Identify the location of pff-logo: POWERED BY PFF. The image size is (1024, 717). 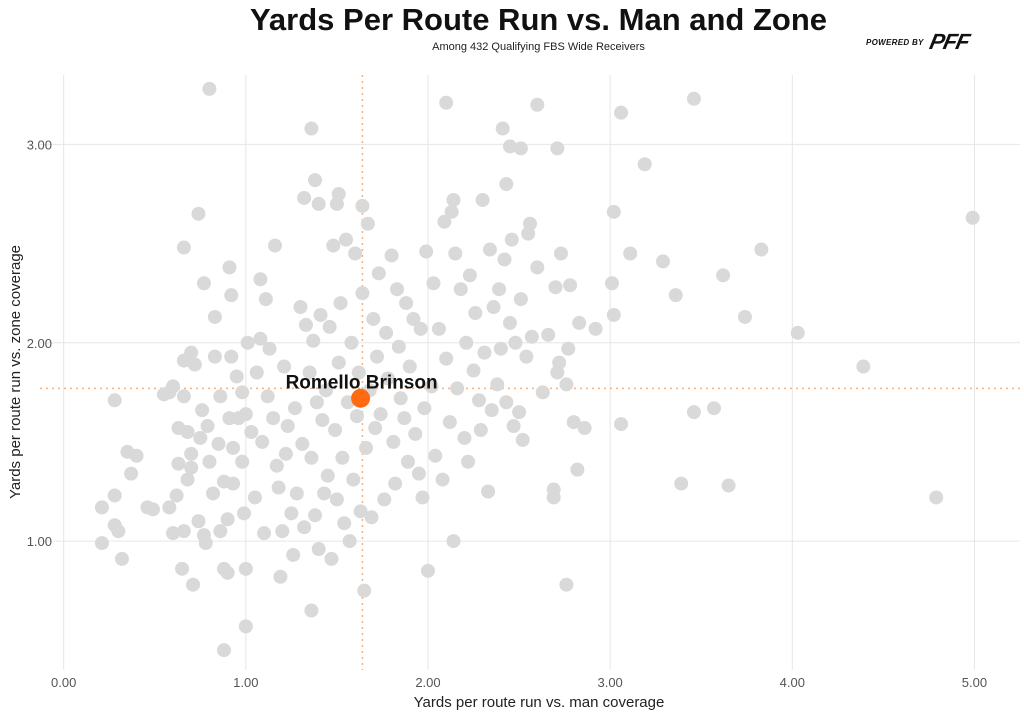
(918, 42).